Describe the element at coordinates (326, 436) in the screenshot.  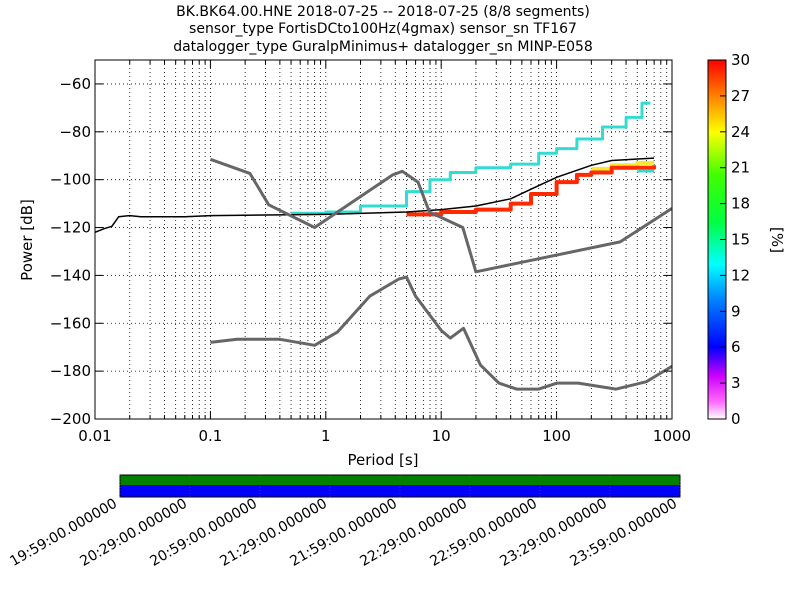
I see `x-tick-label: 1` at that location.